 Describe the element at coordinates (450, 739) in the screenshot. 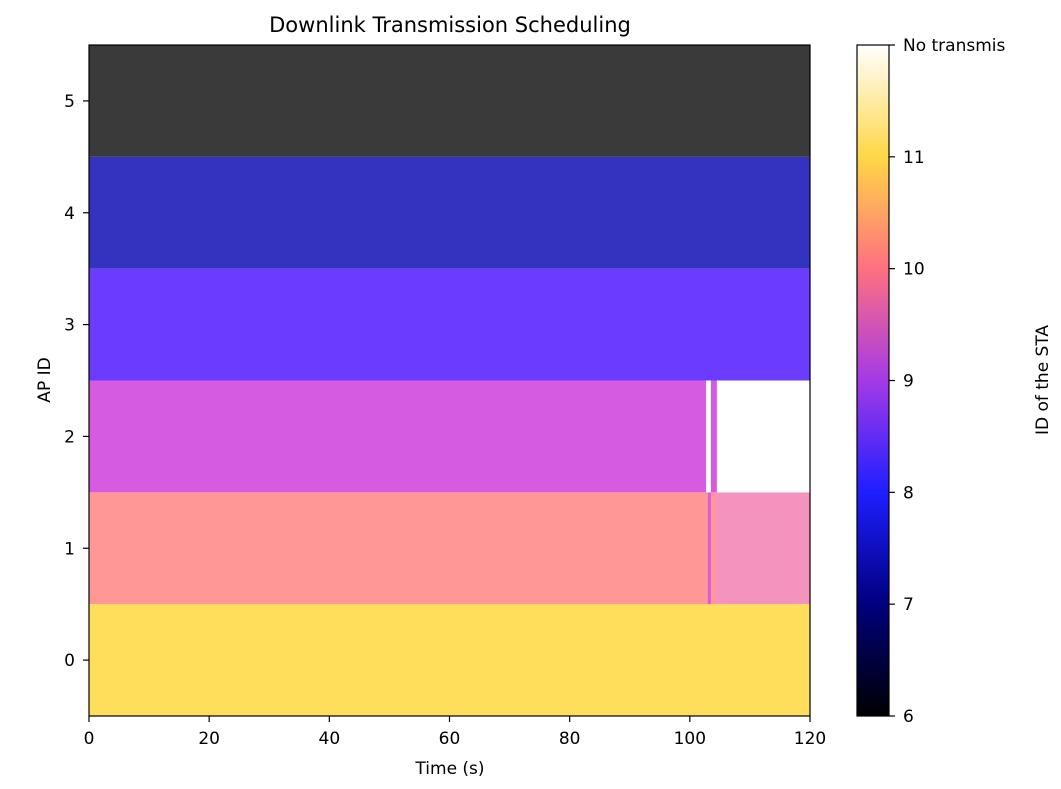

I see `x-tick-label: 60` at that location.